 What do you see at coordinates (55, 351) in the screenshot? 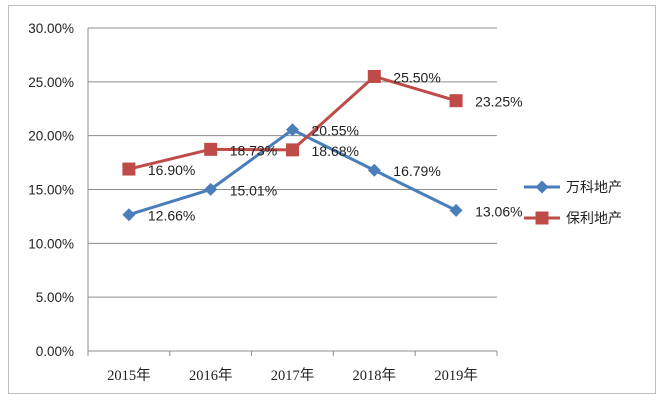
I see `y-tick-label: 0.00%` at bounding box center [55, 351].